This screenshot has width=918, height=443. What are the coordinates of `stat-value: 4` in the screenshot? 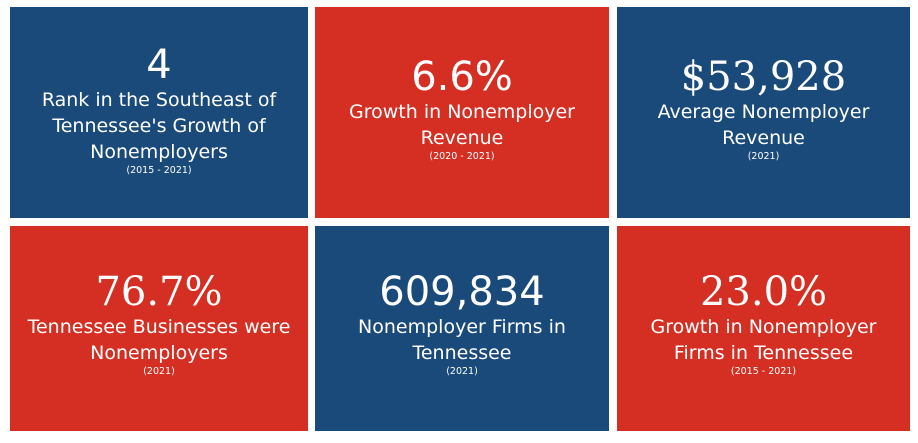 It's located at (159, 65).